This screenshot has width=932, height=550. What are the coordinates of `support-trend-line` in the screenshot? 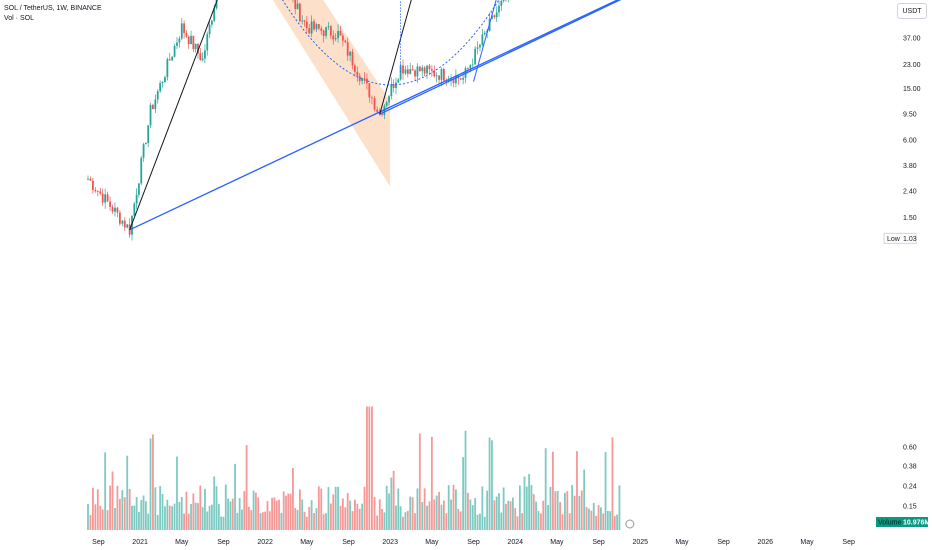 It's located at (500, 57).